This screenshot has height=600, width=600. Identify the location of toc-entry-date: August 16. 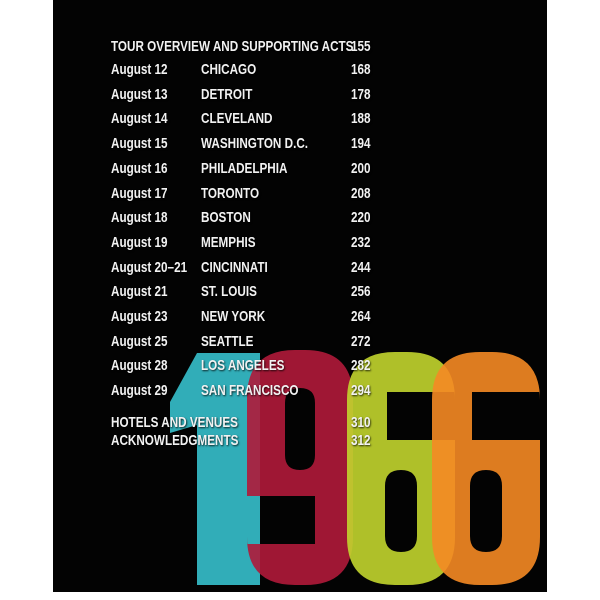
(139, 168).